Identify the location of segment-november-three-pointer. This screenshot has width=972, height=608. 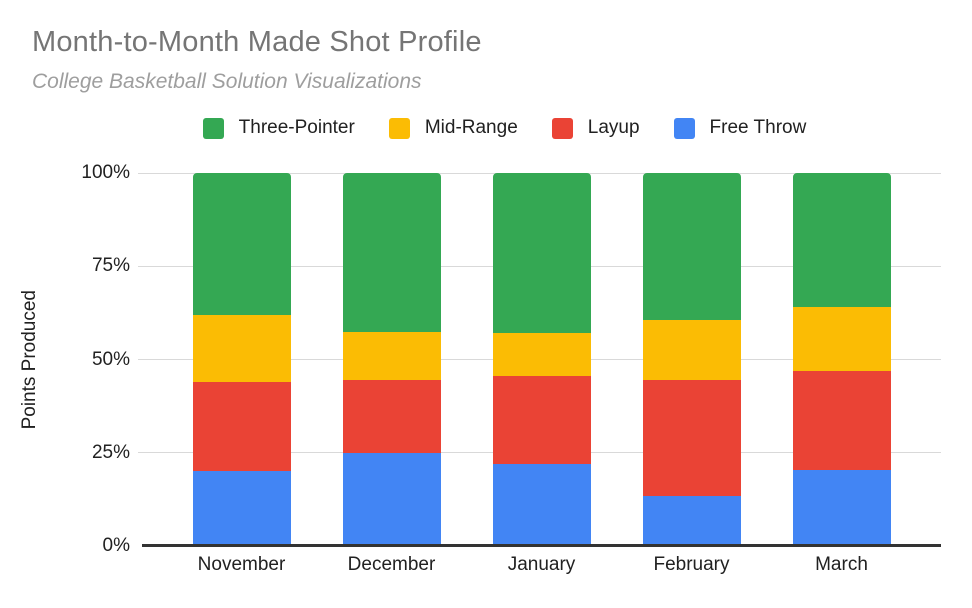
(241, 244).